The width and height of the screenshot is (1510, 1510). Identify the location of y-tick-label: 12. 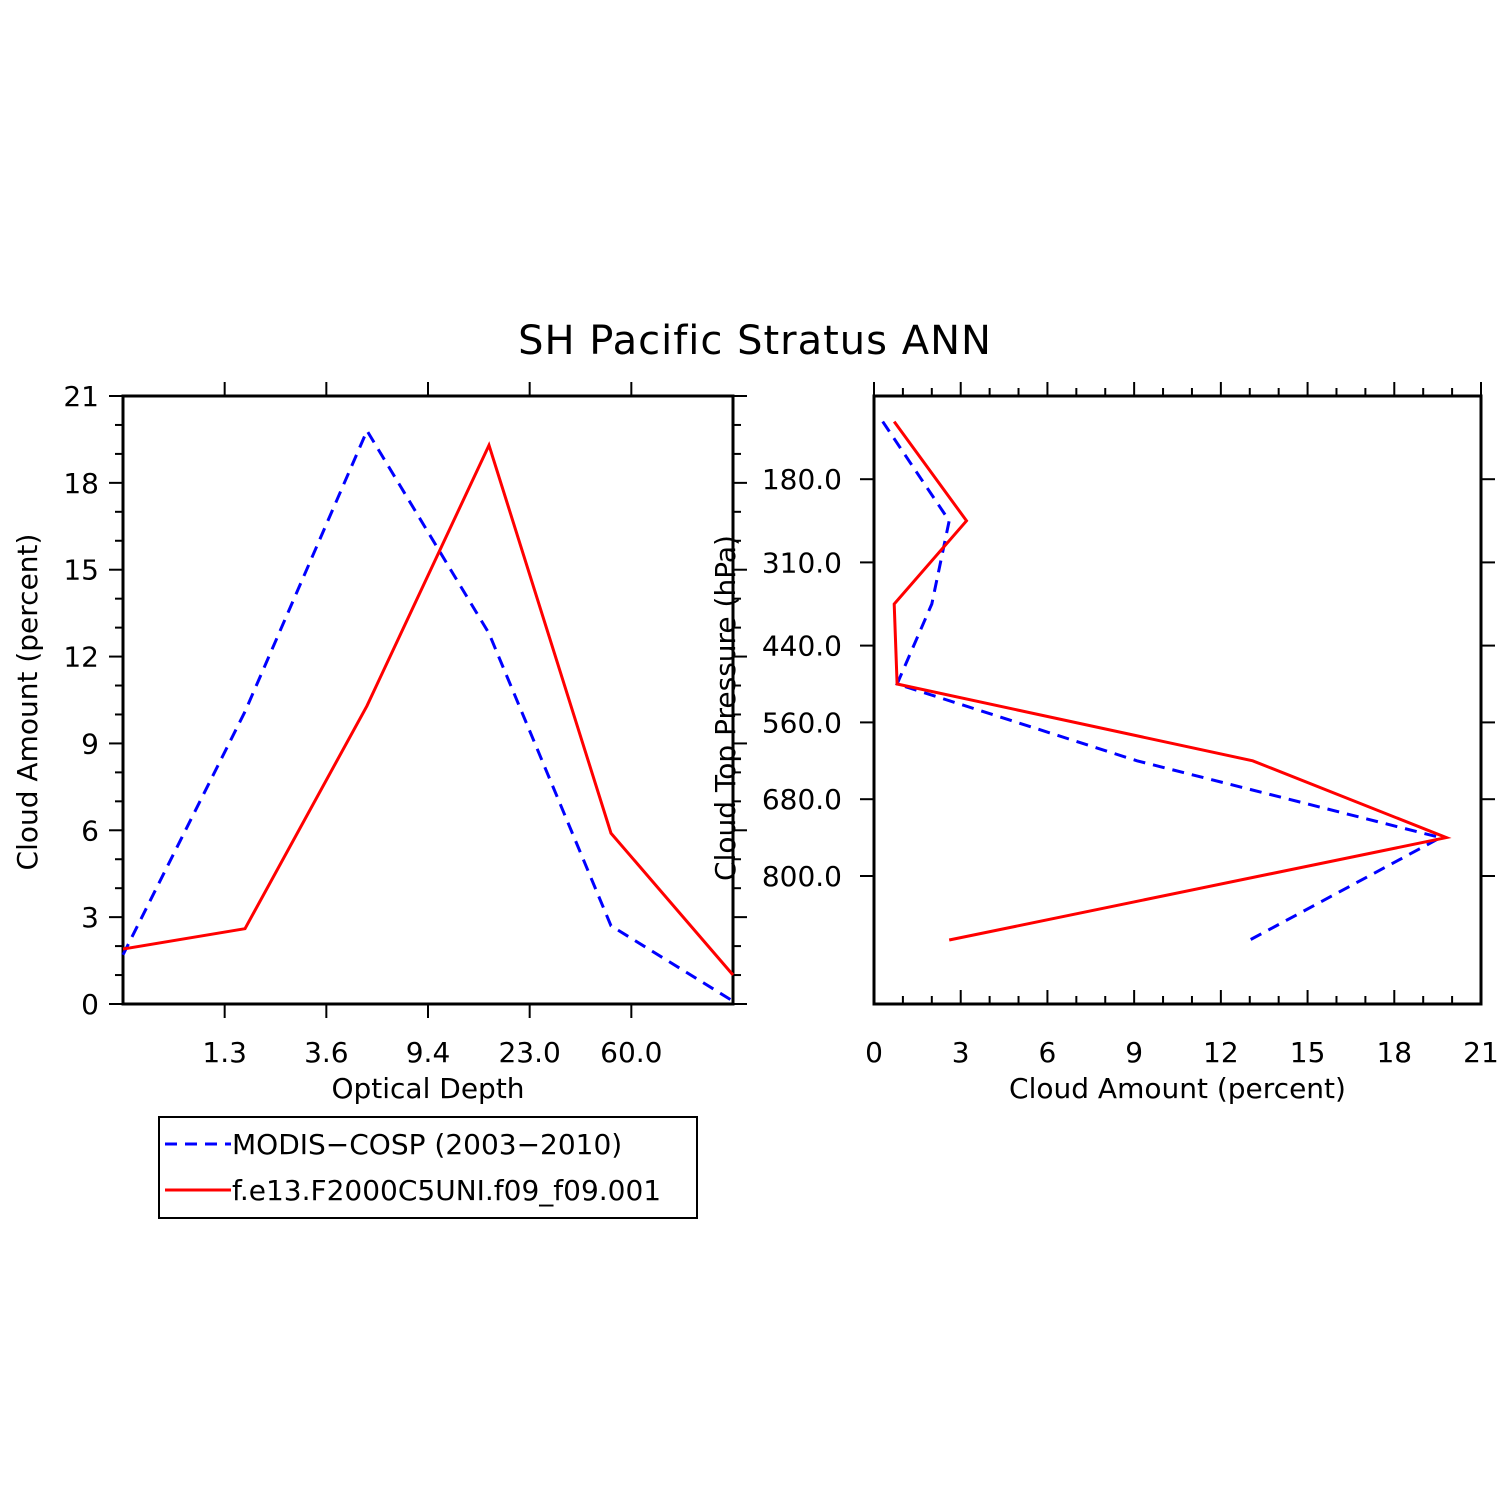
(81, 657).